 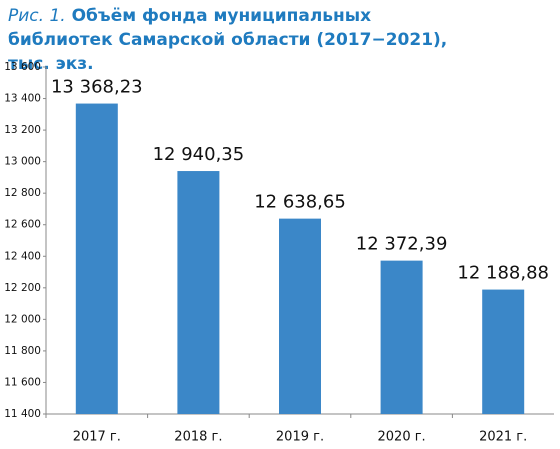 What do you see at coordinates (22, 414) in the screenshot?
I see `y-tick-label: 11 400` at bounding box center [22, 414].